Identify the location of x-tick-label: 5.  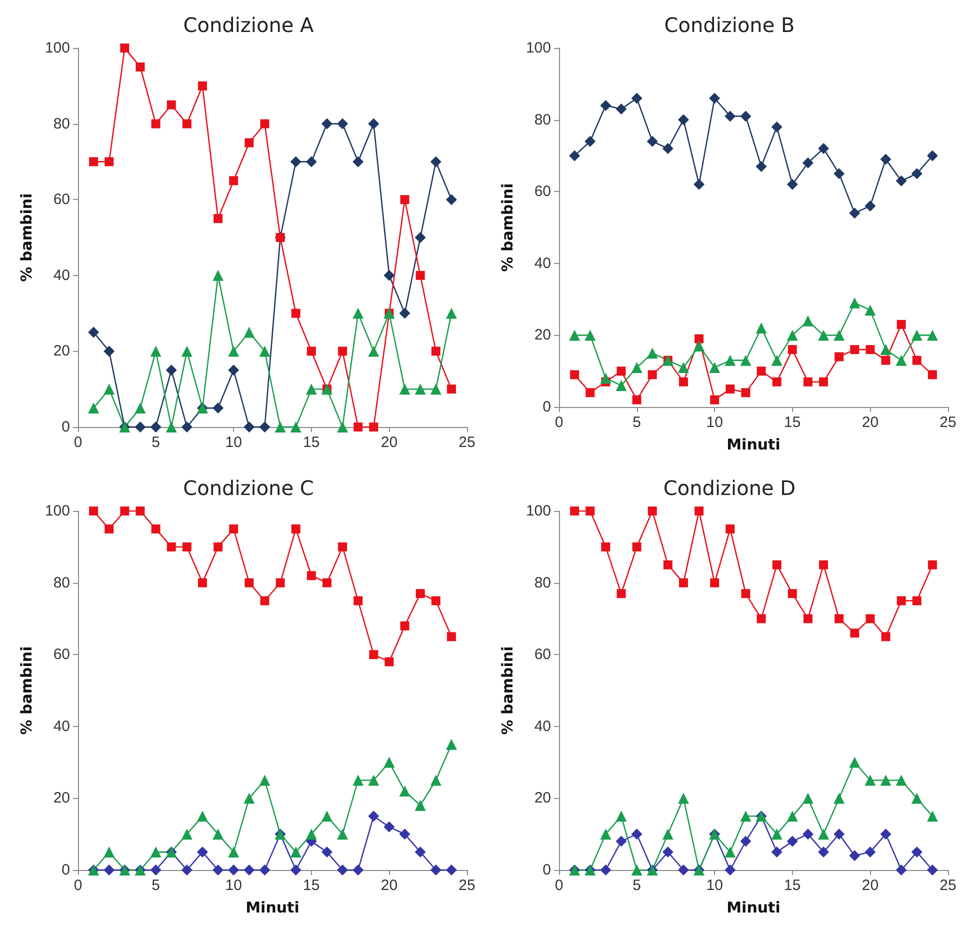
(636, 422).